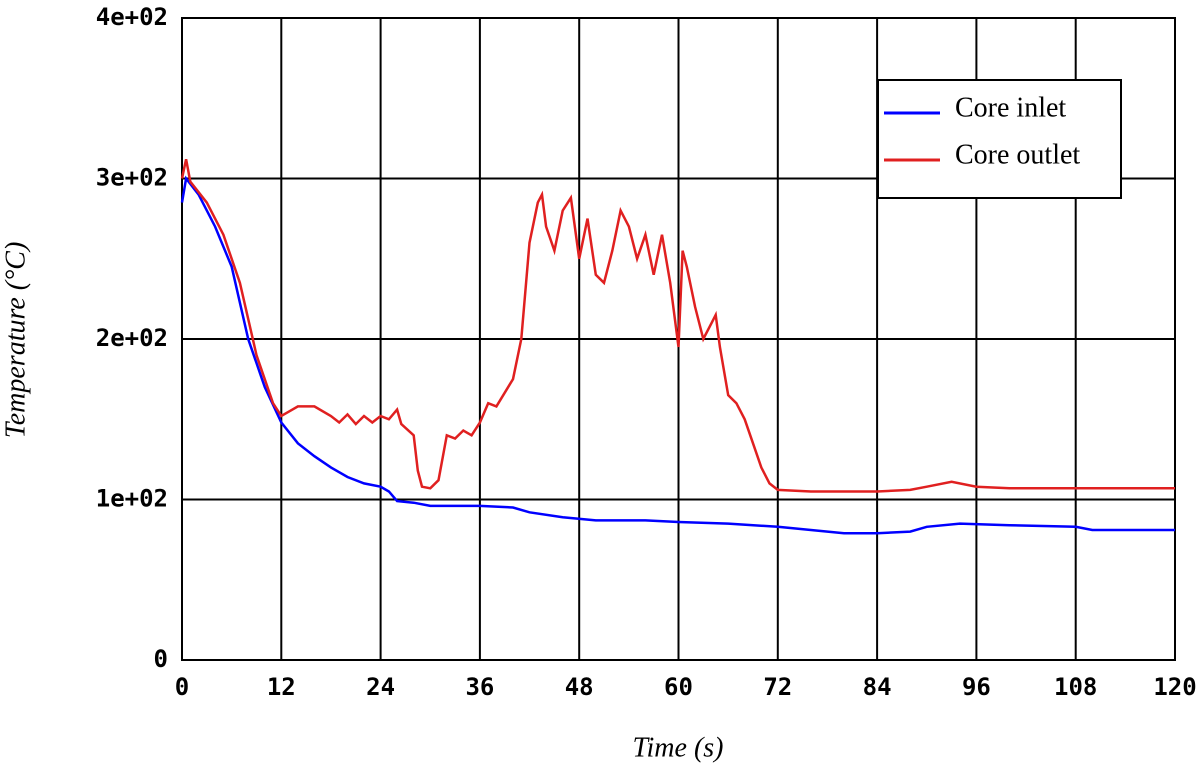 The height and width of the screenshot is (772, 1200). Describe the element at coordinates (479, 687) in the screenshot. I see `x-tick-label: 36` at that location.